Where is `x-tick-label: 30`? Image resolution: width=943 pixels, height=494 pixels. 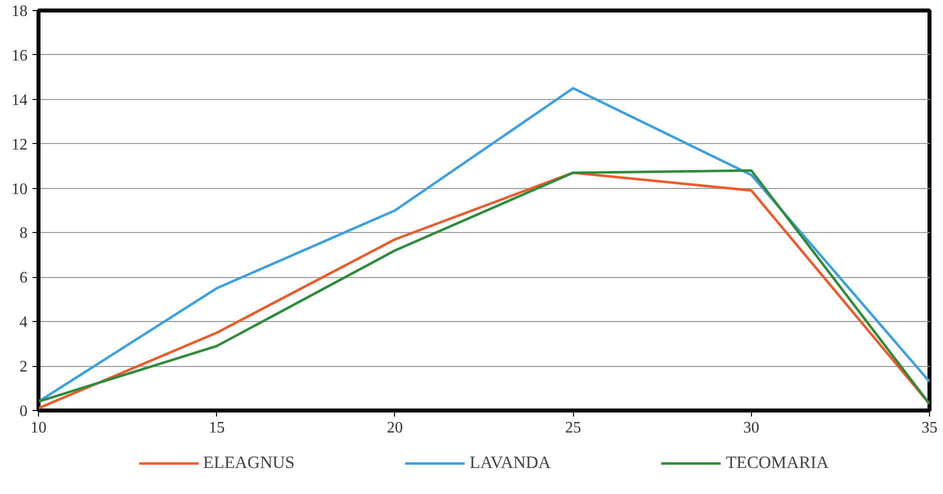 x-tick-label: 30 is located at coordinates (751, 428).